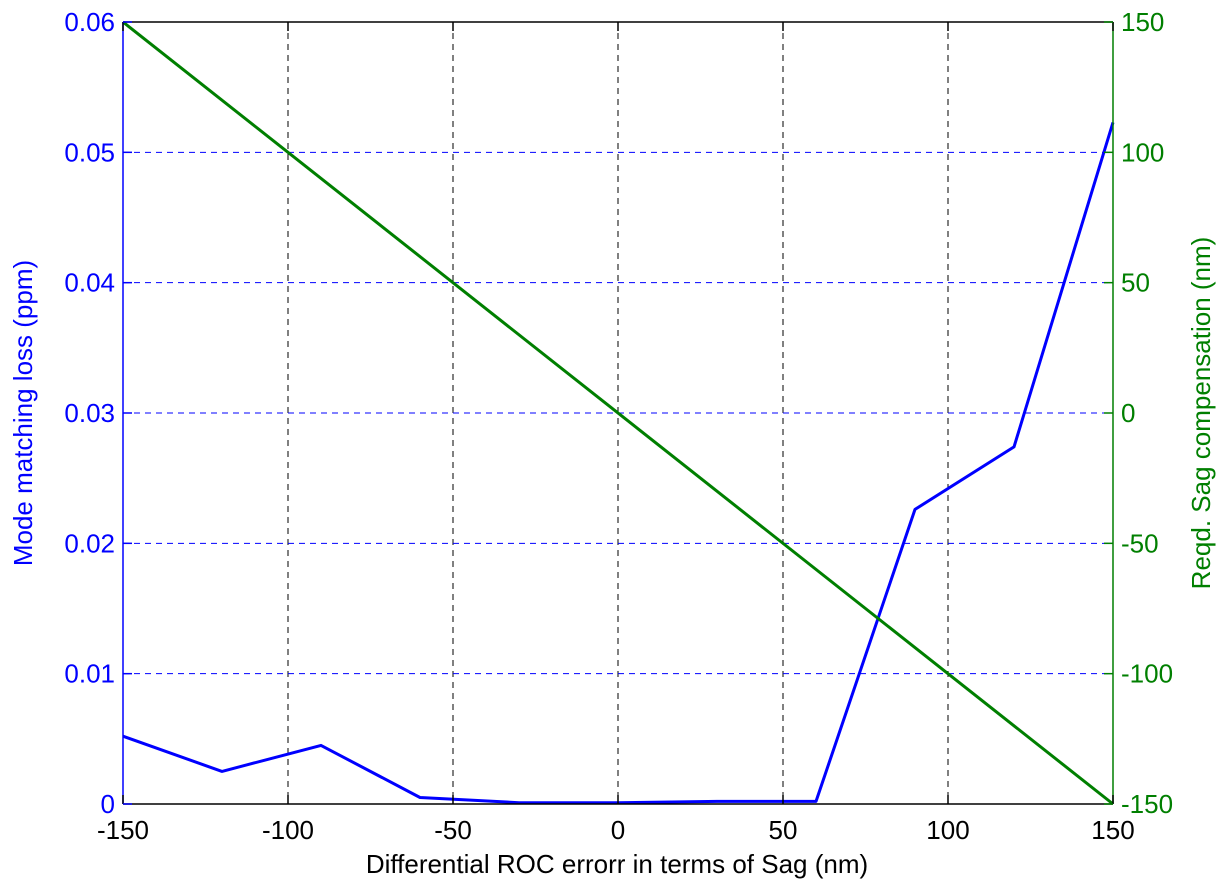 Image resolution: width=1231 pixels, height=886 pixels. I want to click on x-tick-label: -50, so click(453, 830).